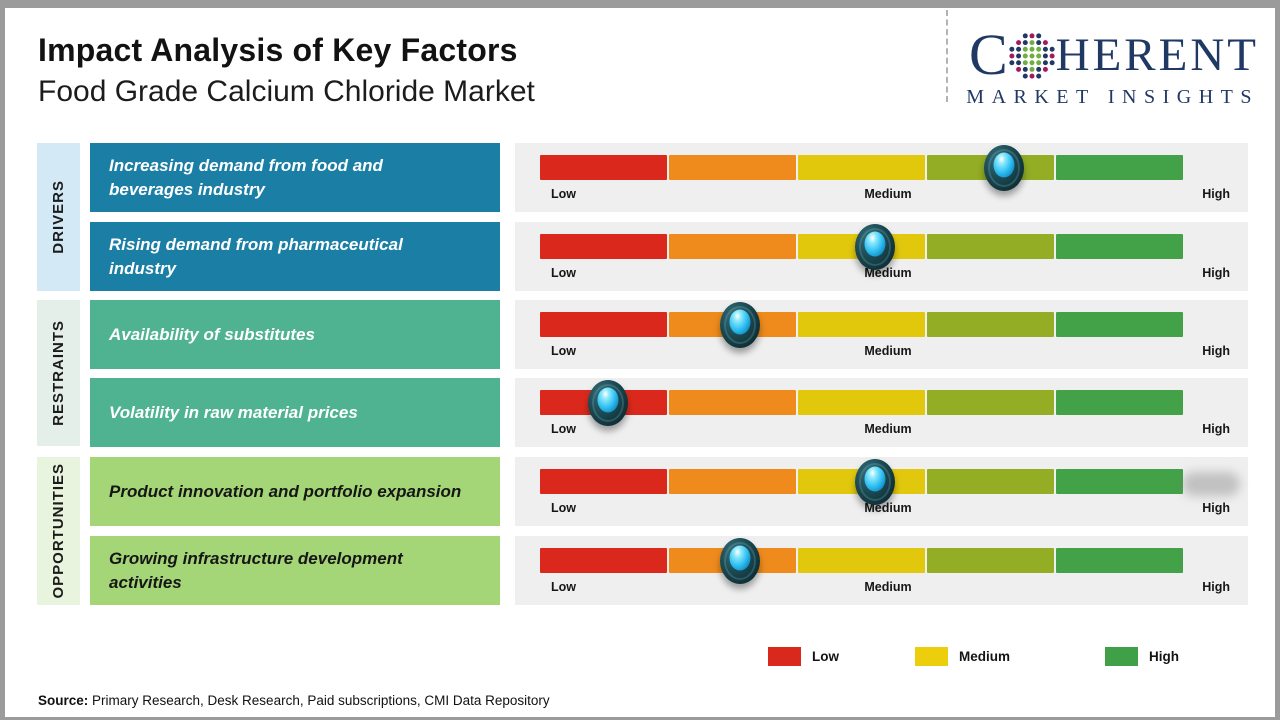  What do you see at coordinates (1121, 656) in the screenshot?
I see `legend-swatch-high` at bounding box center [1121, 656].